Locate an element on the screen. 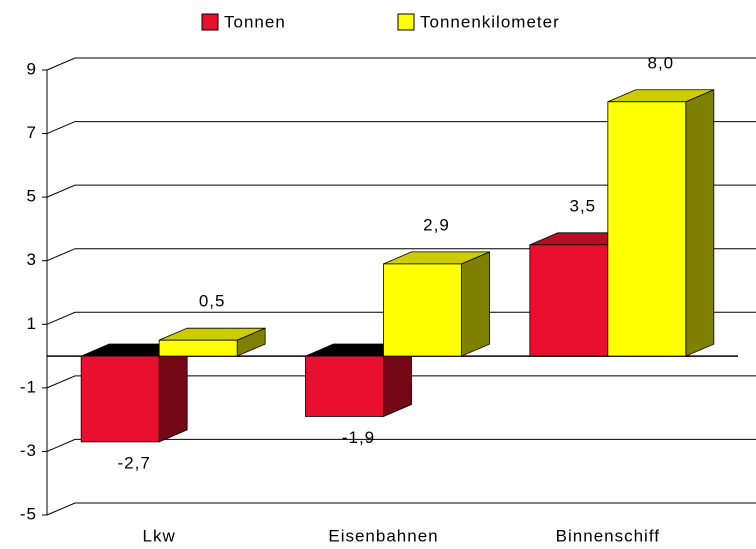  y-tick-label: 9 is located at coordinates (32, 68).